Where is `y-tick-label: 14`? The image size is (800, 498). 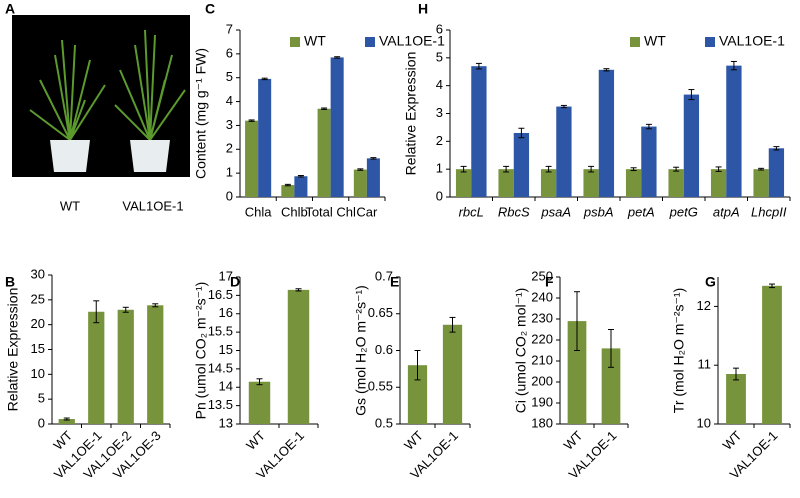
y-tick-label: 14 is located at coordinates (226, 386).